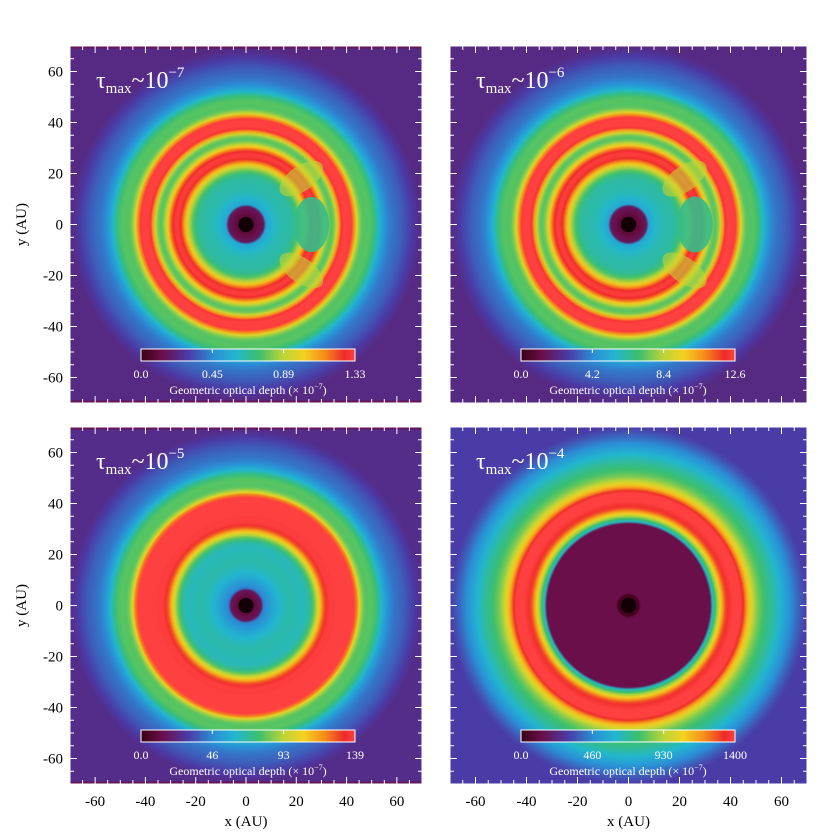 The image size is (830, 835). I want to click on colorbar-tick-label: 93, so click(284, 755).